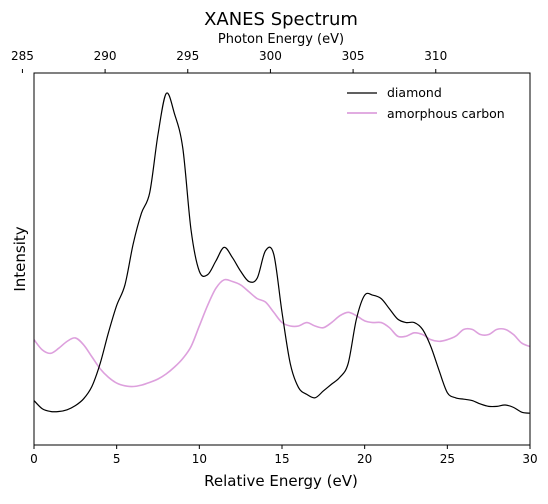  I want to click on top-tick-label: 290, so click(105, 56).